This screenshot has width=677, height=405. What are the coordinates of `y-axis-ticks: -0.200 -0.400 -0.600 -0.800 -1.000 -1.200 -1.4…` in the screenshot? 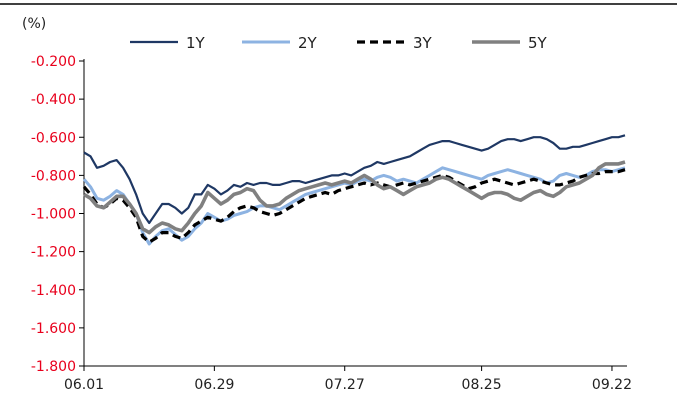 It's located at (57, 214).